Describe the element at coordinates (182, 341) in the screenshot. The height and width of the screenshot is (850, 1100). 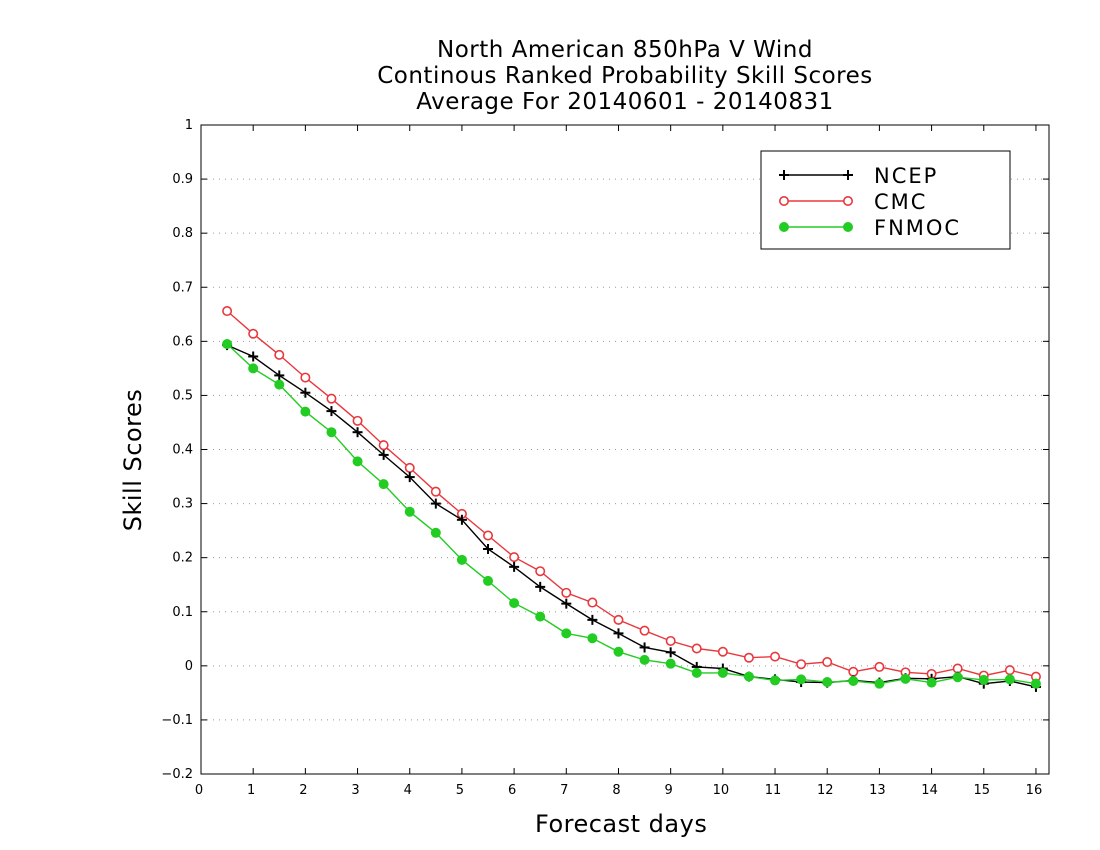
I see `y-tick-label: 0.6` at that location.